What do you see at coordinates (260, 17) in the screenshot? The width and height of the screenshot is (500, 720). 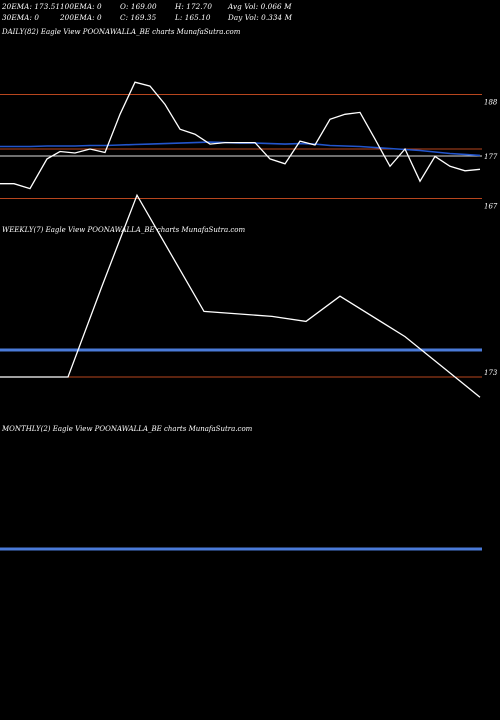 I see `header-day-vol: Day Vol: 0.334 M` at bounding box center [260, 17].